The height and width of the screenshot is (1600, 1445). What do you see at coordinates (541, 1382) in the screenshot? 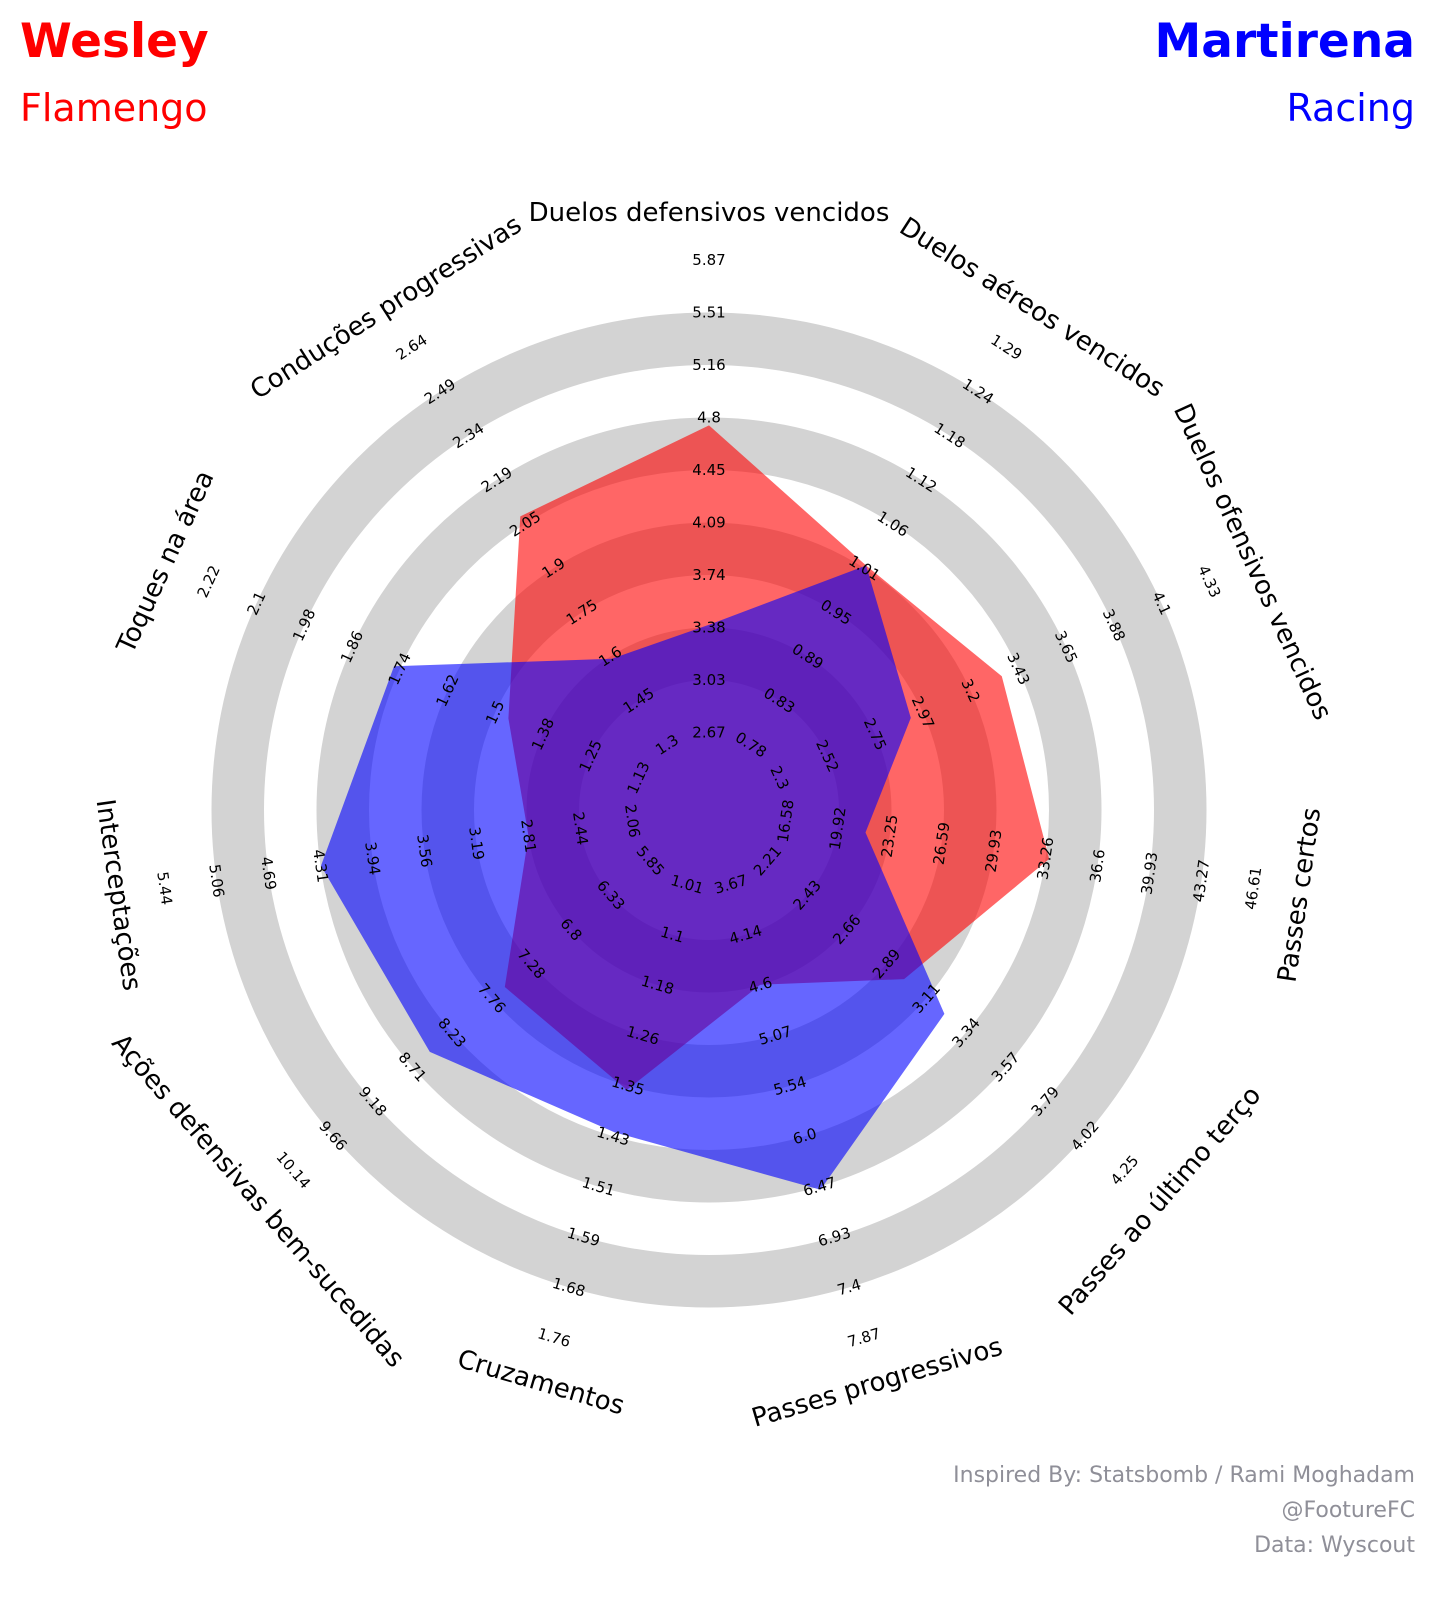
I see `param-label: Cruzamentos` at bounding box center [541, 1382].